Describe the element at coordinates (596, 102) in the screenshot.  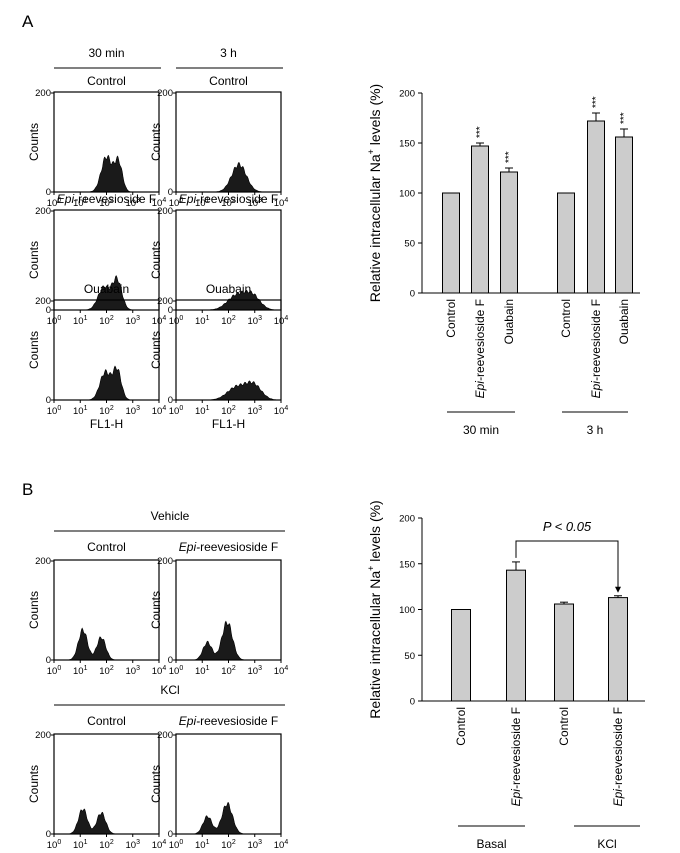
I see `significance-stars: ***` at that location.